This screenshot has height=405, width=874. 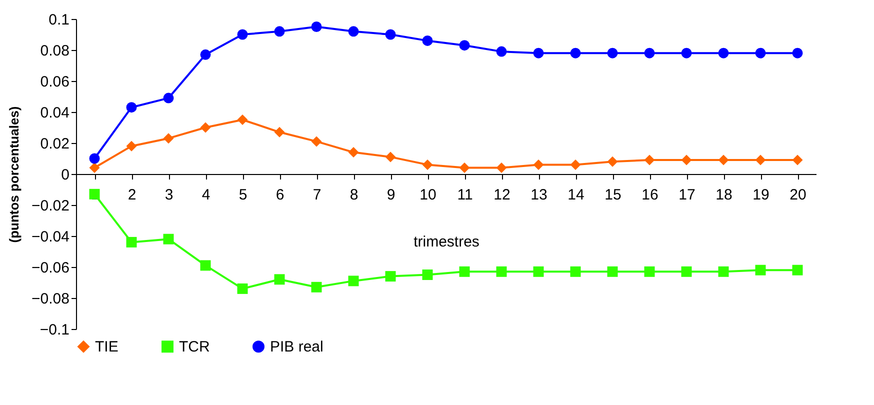 What do you see at coordinates (51, 299) in the screenshot?
I see `y-tick-label: −0.08` at bounding box center [51, 299].